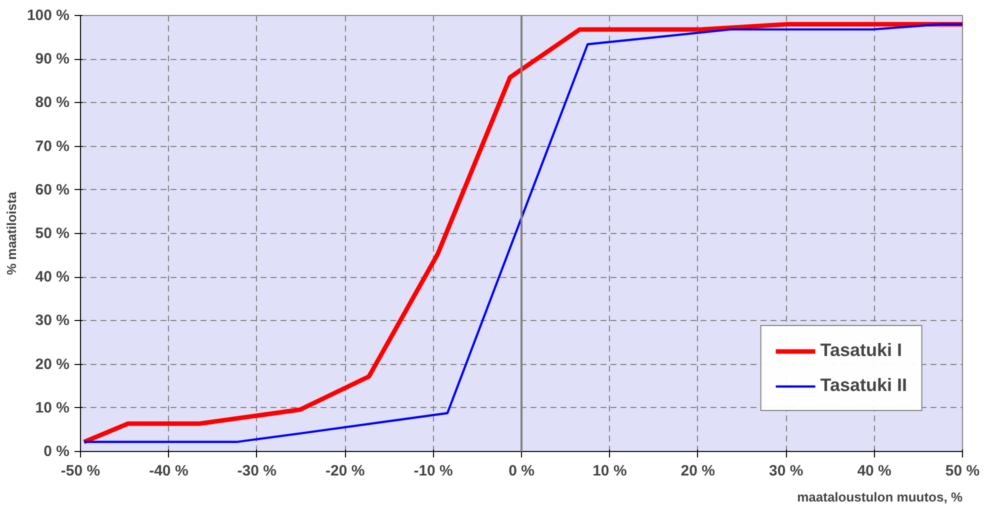 Image resolution: width=992 pixels, height=509 pixels. I want to click on x-tick-label: -20 %, so click(345, 471).